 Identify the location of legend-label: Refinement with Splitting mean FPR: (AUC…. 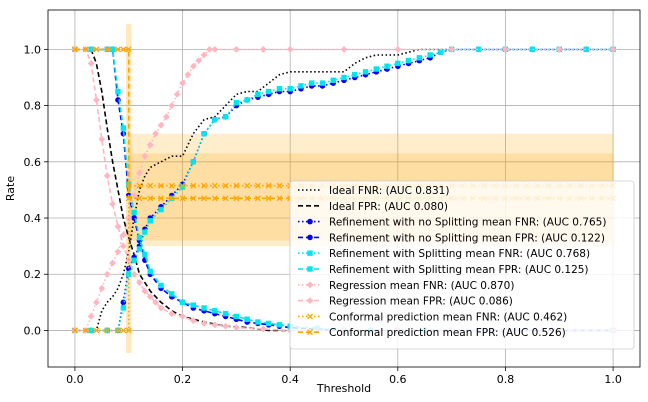
(459, 270).